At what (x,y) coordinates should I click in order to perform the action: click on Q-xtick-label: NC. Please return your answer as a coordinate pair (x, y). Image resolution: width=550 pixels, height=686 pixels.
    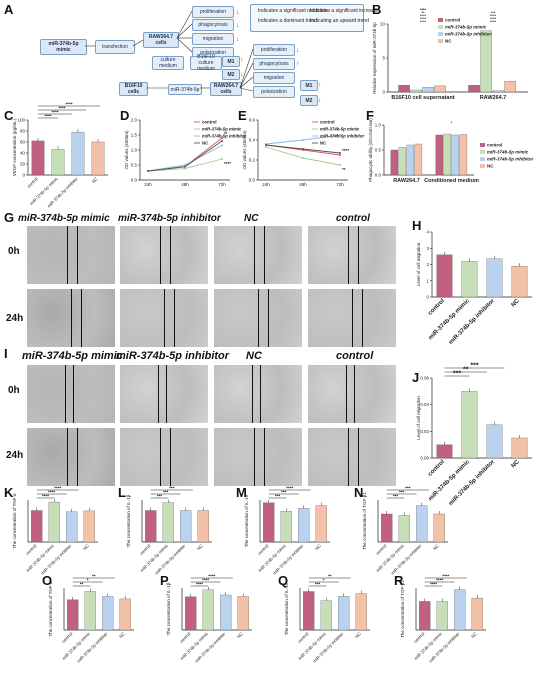
    Looking at the image, I should click on (358, 635).